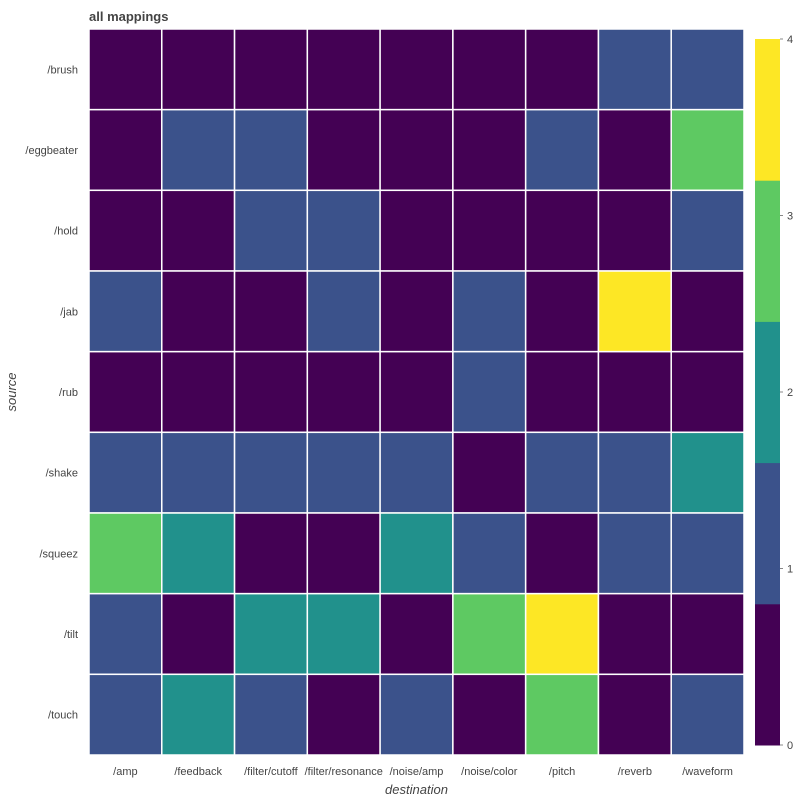  What do you see at coordinates (271, 772) in the screenshot?
I see `x-tick-label: /filter/cutoff` at bounding box center [271, 772].